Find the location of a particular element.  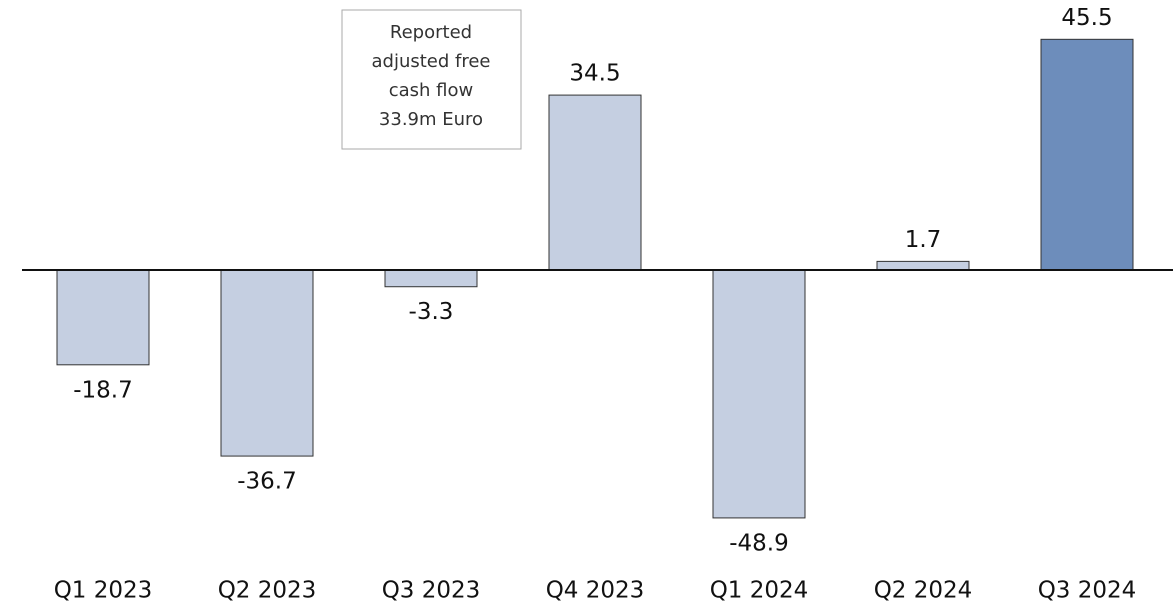

x-tick-label: Q3 2023 is located at coordinates (431, 591).